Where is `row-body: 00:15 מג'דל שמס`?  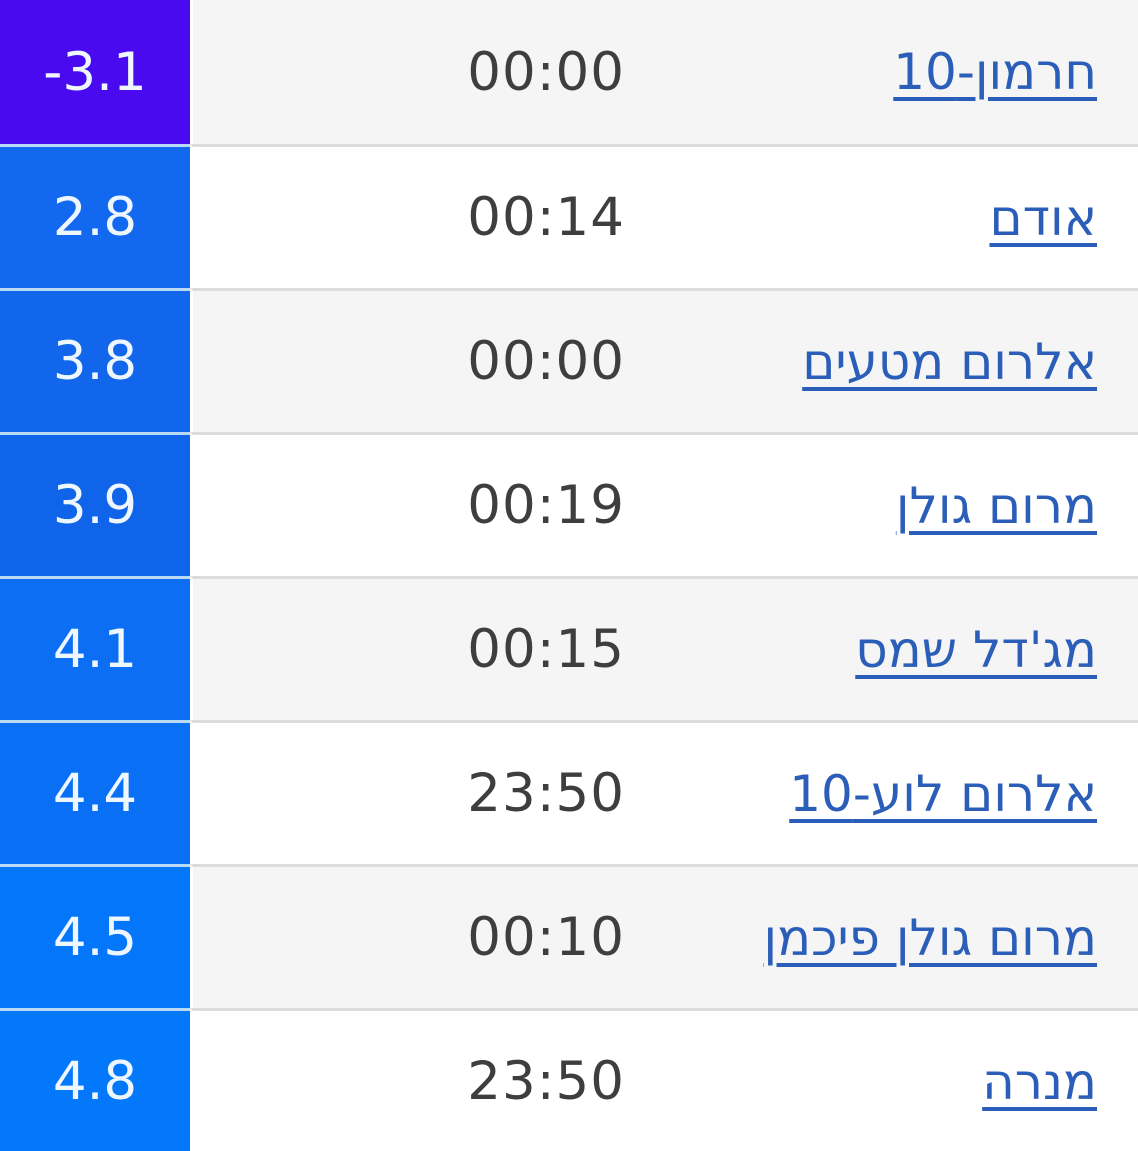
row-body: 00:15 מג'דל שמס is located at coordinates (664, 648).